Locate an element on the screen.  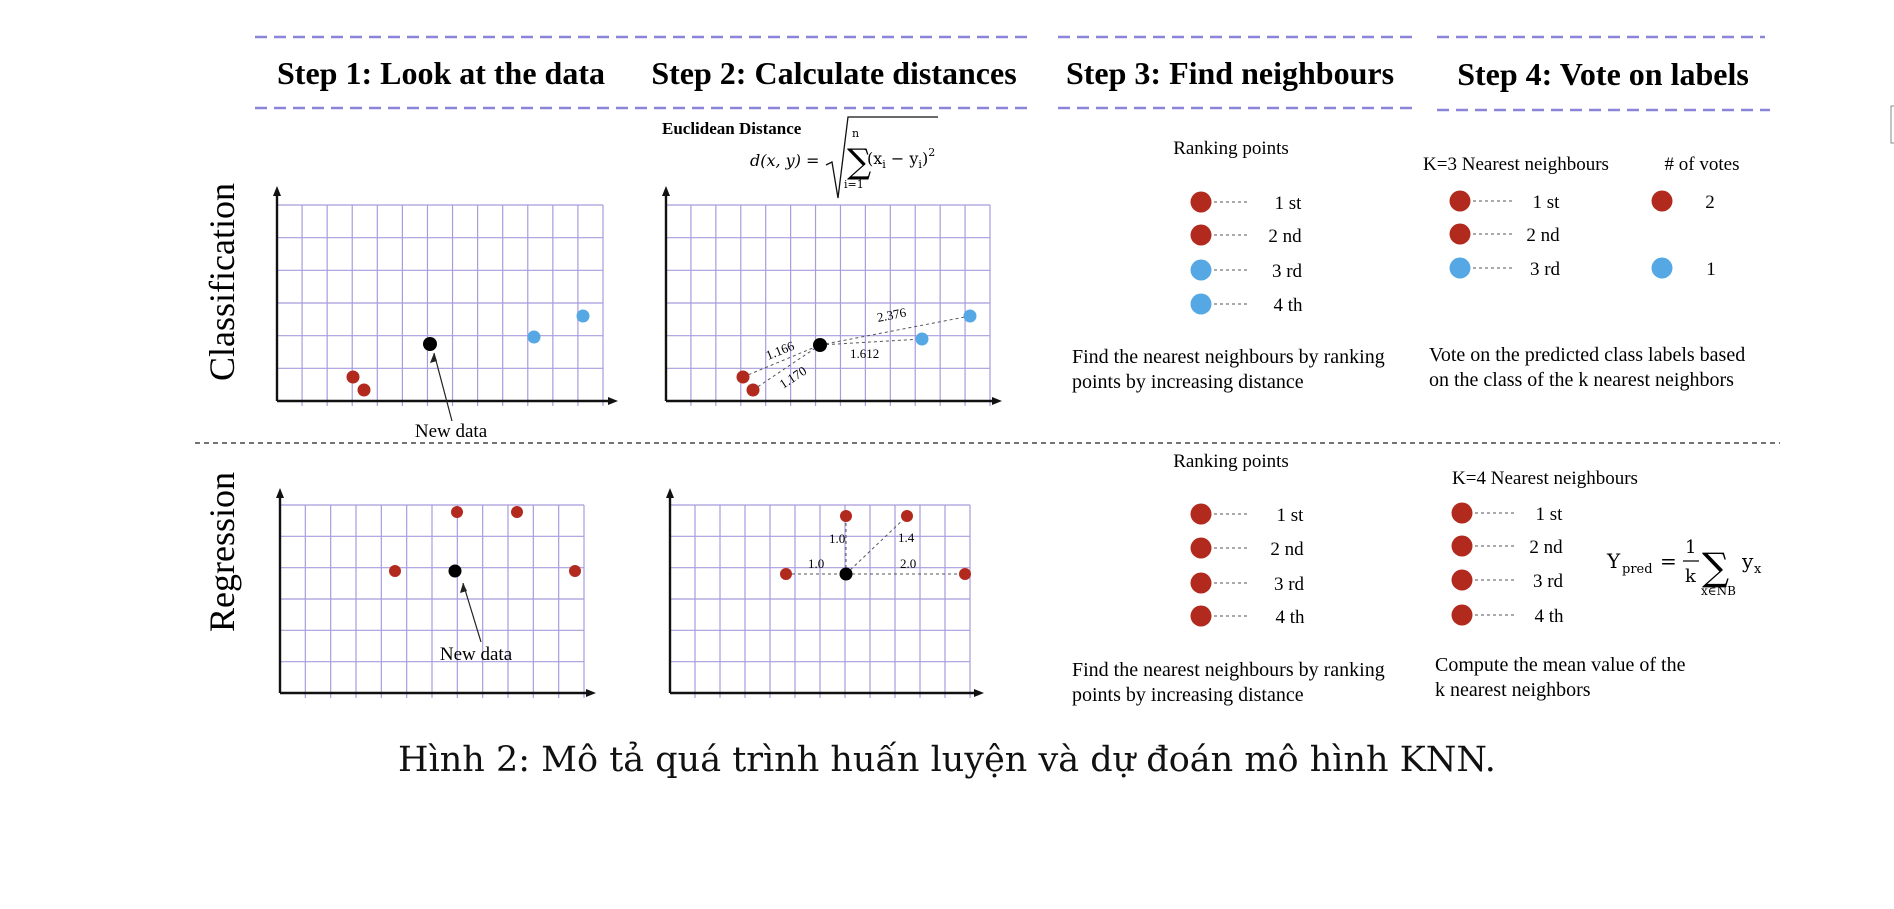
step4-class-desc-line1: Vote on the predicted class labels based is located at coordinates (1587, 355).